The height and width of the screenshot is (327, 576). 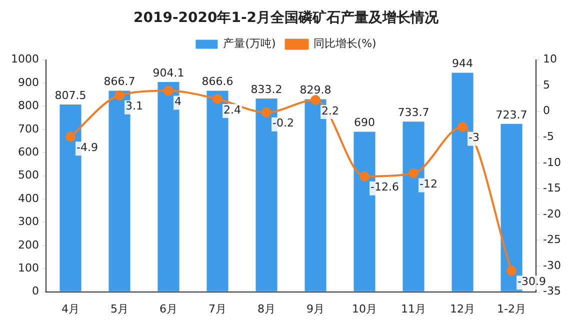 What do you see at coordinates (233, 109) in the screenshot?
I see `data-label: 2.4` at bounding box center [233, 109].